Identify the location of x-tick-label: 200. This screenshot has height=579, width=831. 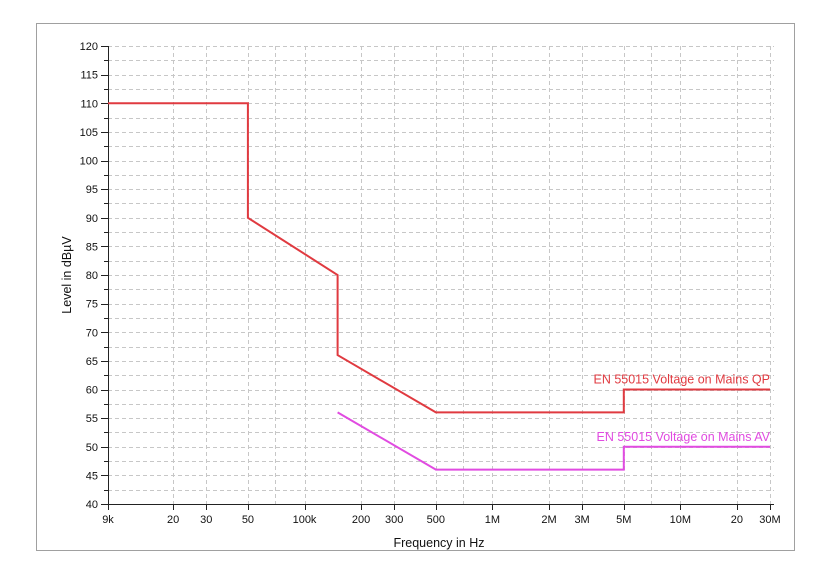
(361, 520).